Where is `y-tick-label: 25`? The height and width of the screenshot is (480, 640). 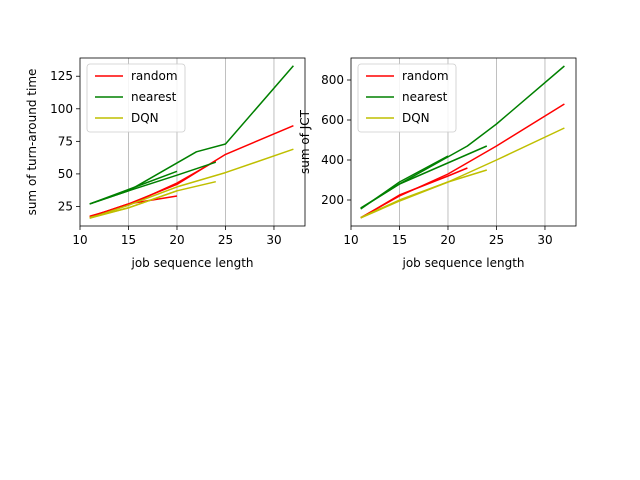 y-tick-label: 25 is located at coordinates (65, 206).